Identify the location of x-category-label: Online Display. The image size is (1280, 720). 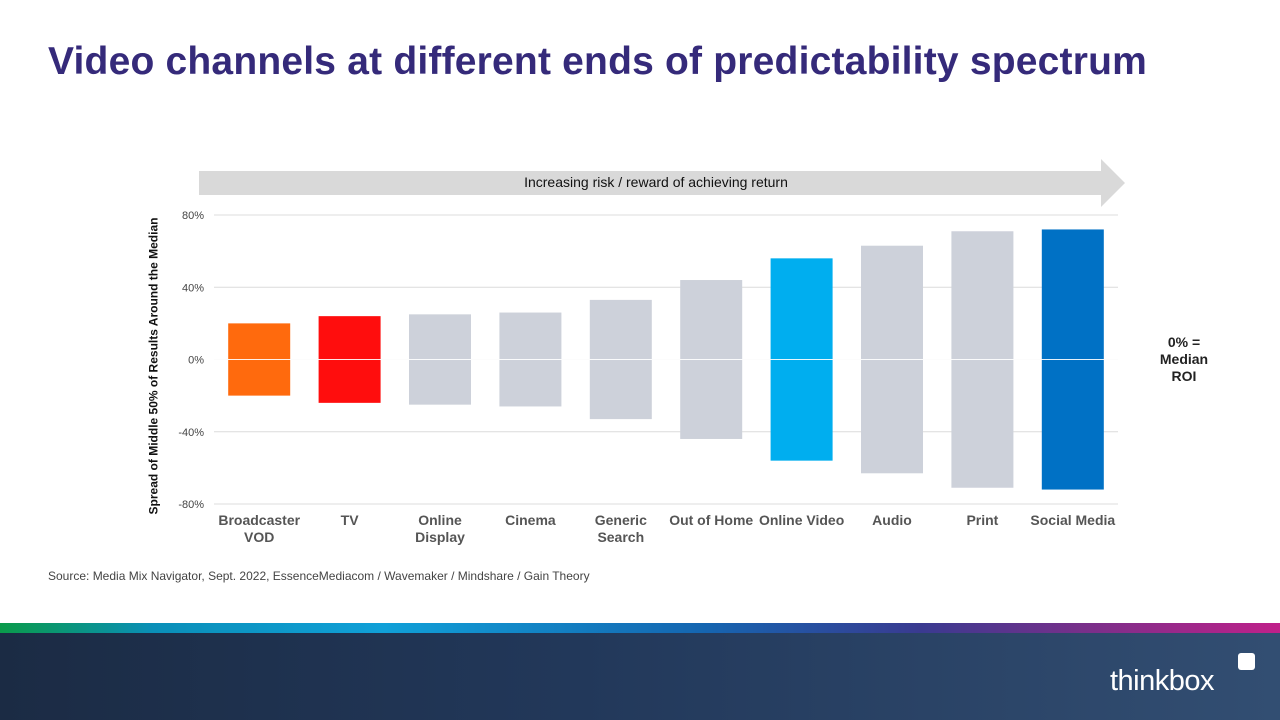
(440, 528).